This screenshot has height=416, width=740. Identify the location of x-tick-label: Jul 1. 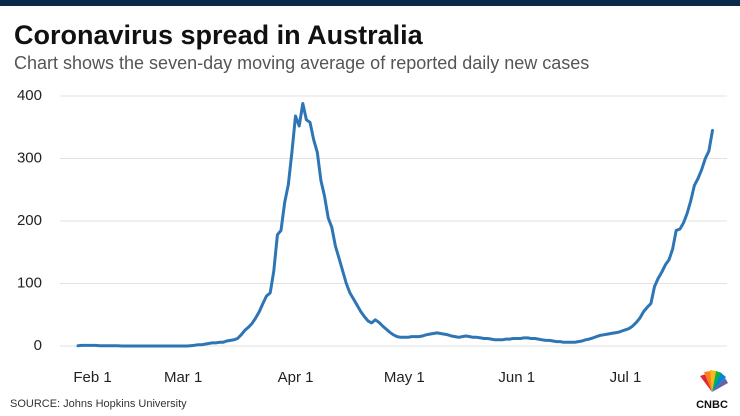
(626, 377).